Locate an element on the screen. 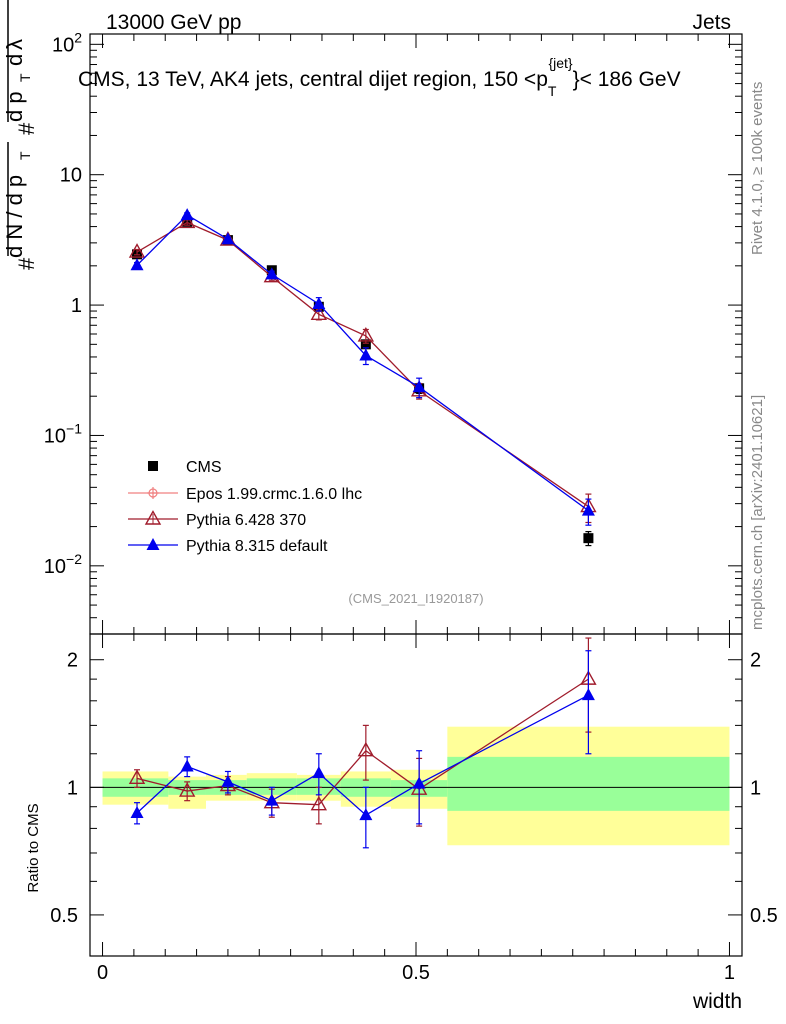 Image resolution: width=786 pixels, height=1024 pixels. y-tick-label: 10 is located at coordinates (71, 176).